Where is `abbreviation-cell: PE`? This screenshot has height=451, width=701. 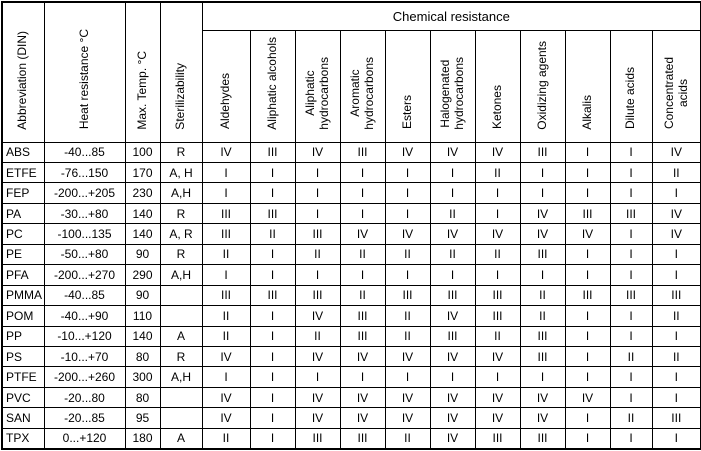
abbreviation-cell: PE is located at coordinates (23, 254).